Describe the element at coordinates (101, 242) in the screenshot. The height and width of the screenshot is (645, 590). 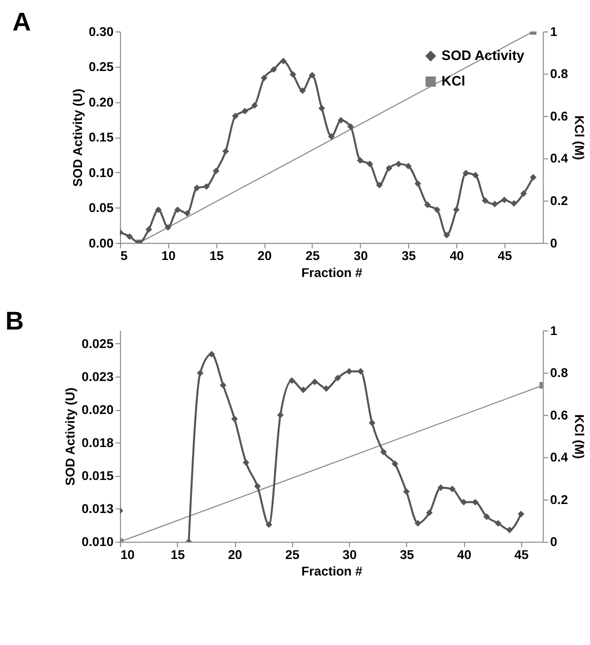
I see `y-tick-label: 0.00` at that location.